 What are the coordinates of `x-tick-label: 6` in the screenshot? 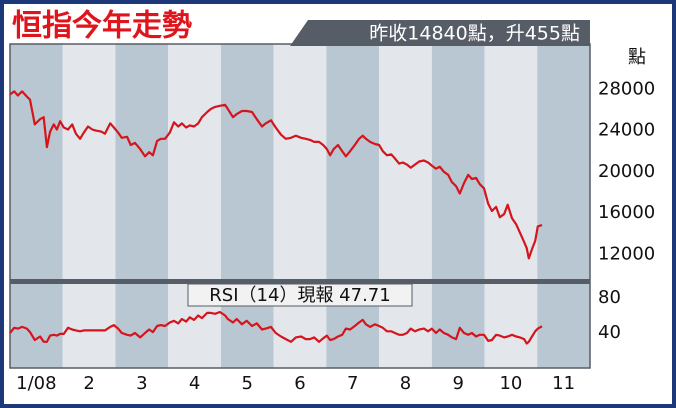 It's located at (299, 383).